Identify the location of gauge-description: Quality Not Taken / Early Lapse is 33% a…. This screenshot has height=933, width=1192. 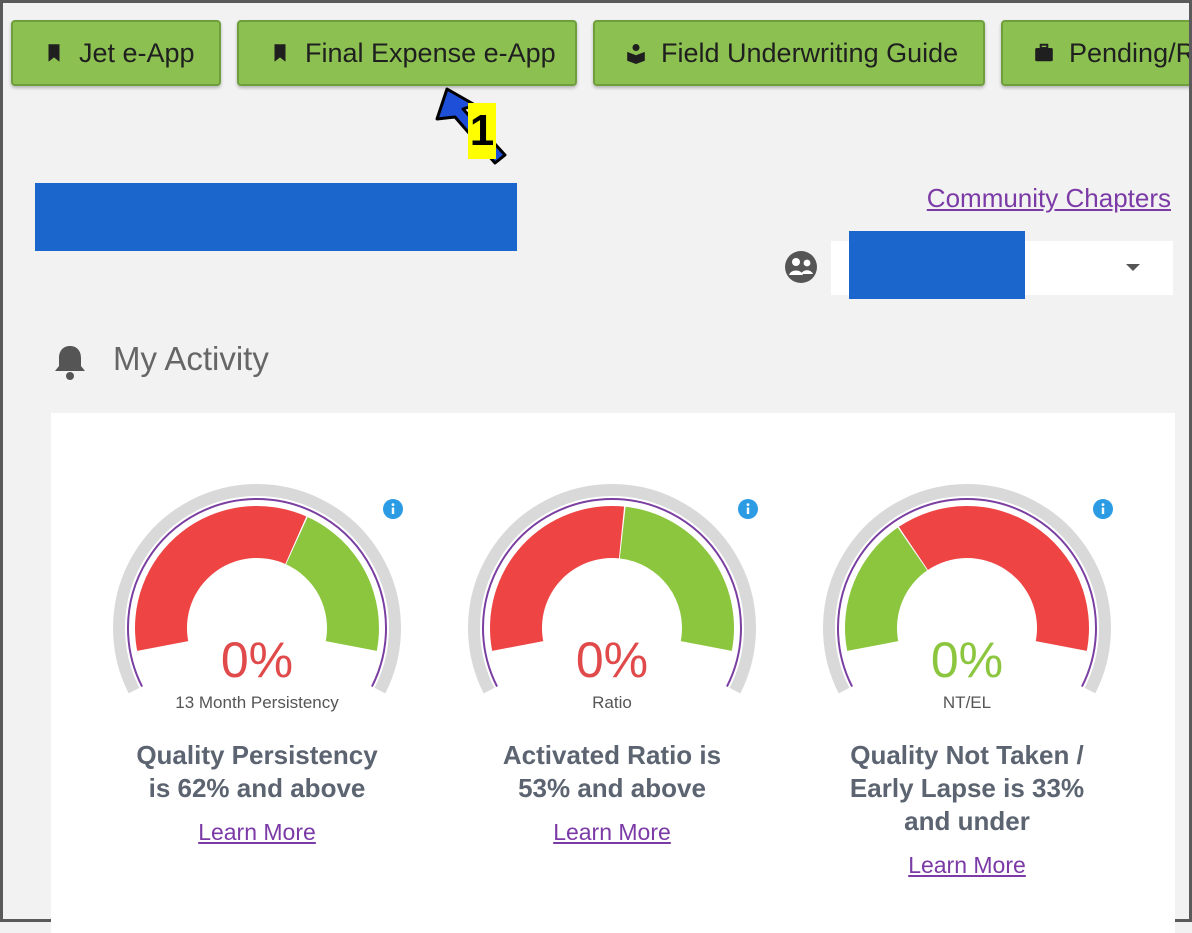
(967, 788).